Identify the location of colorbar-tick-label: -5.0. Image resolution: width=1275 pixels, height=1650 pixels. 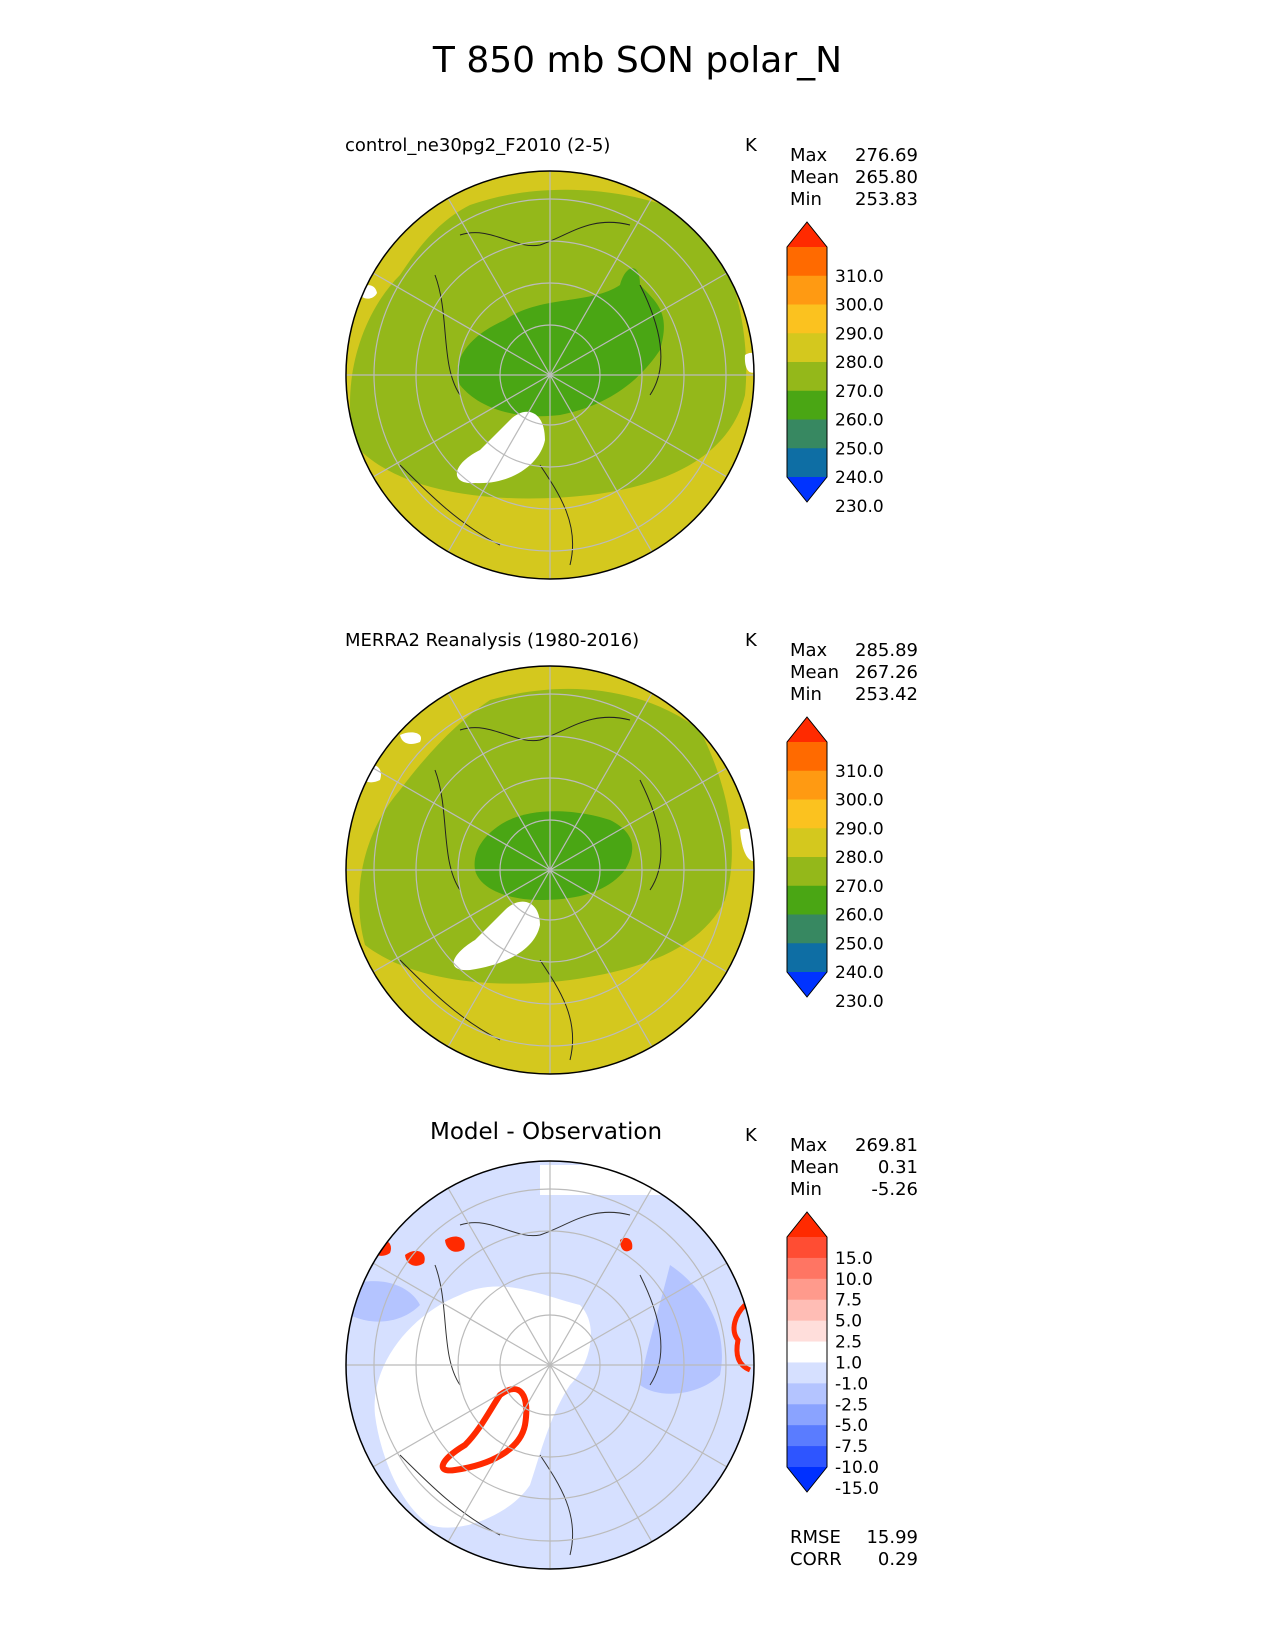
(851, 1426).